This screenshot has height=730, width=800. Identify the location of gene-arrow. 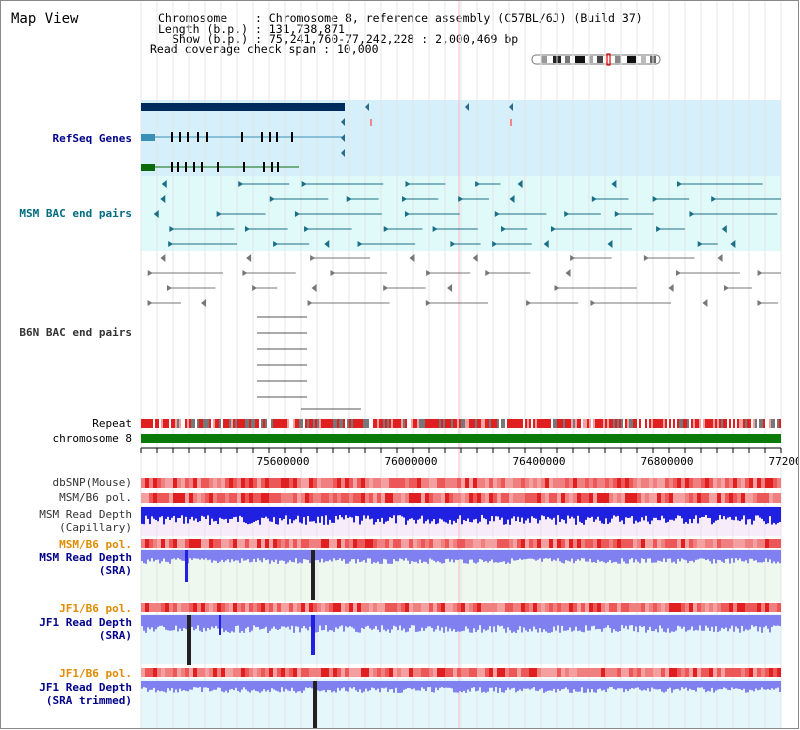
(343, 138).